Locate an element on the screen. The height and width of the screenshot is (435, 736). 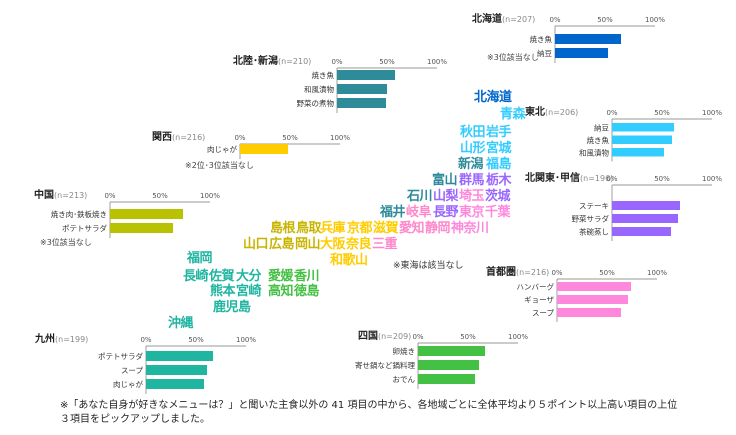
prefecture-label: 北海道 is located at coordinates (493, 97).